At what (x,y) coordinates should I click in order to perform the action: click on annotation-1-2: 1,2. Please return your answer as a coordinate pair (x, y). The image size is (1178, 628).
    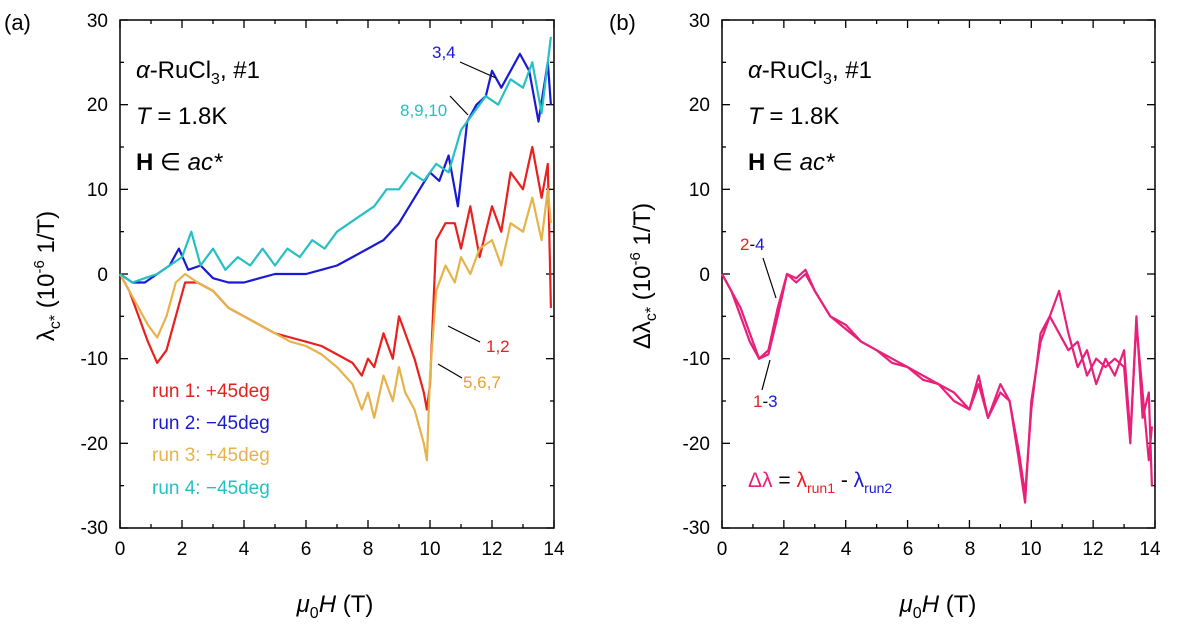
    Looking at the image, I should click on (498, 346).